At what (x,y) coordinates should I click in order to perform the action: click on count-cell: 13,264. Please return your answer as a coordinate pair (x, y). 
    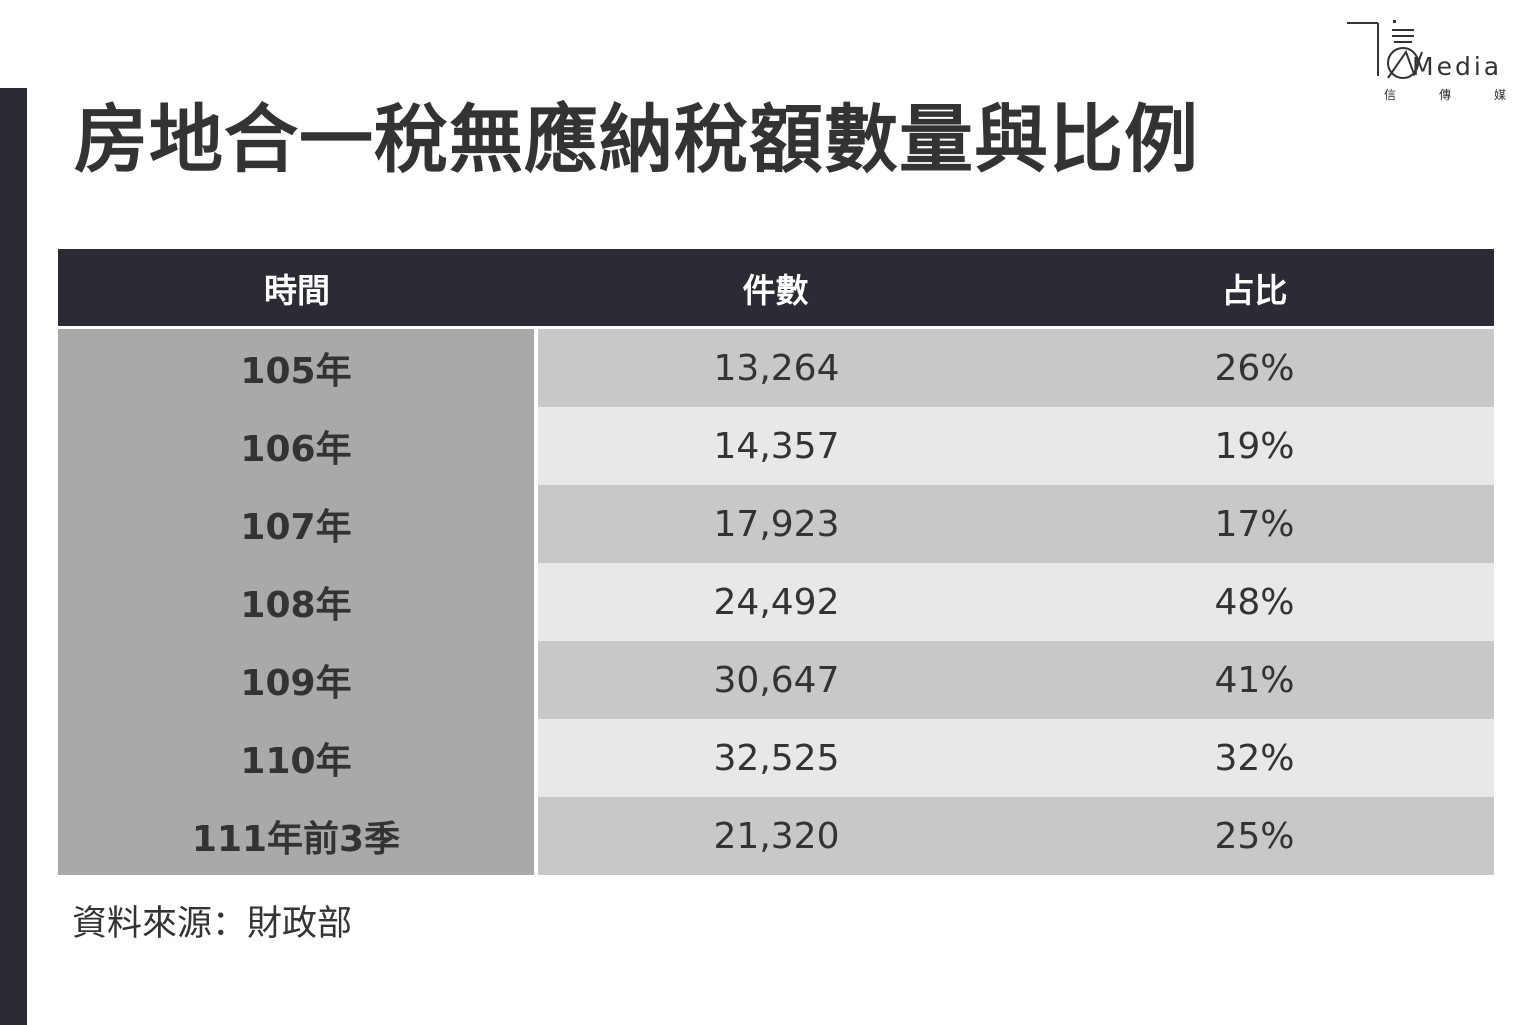
    Looking at the image, I should click on (775, 367).